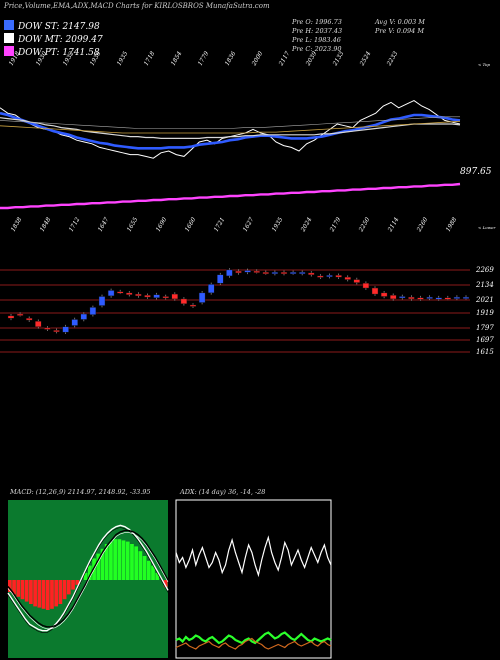 This screenshot has width=500, height=660. I want to click on ema-bottom-label: 1838, so click(17, 224).